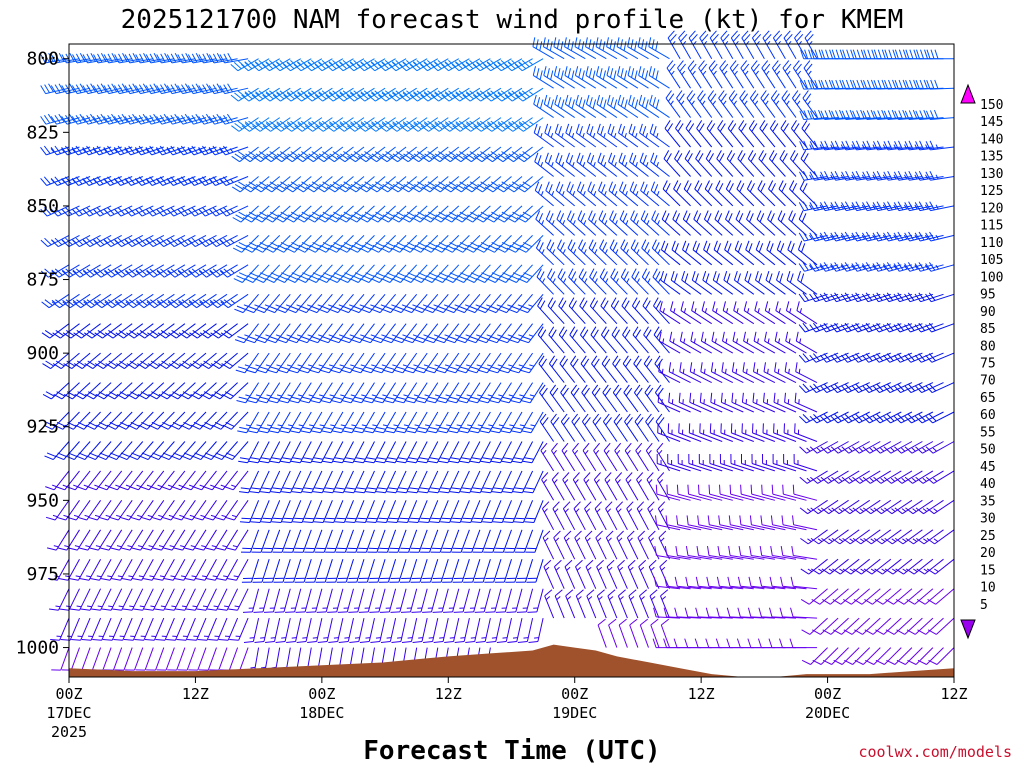 The width and height of the screenshot is (1024, 768). I want to click on x-tick-label: 00Z, so click(321, 694).